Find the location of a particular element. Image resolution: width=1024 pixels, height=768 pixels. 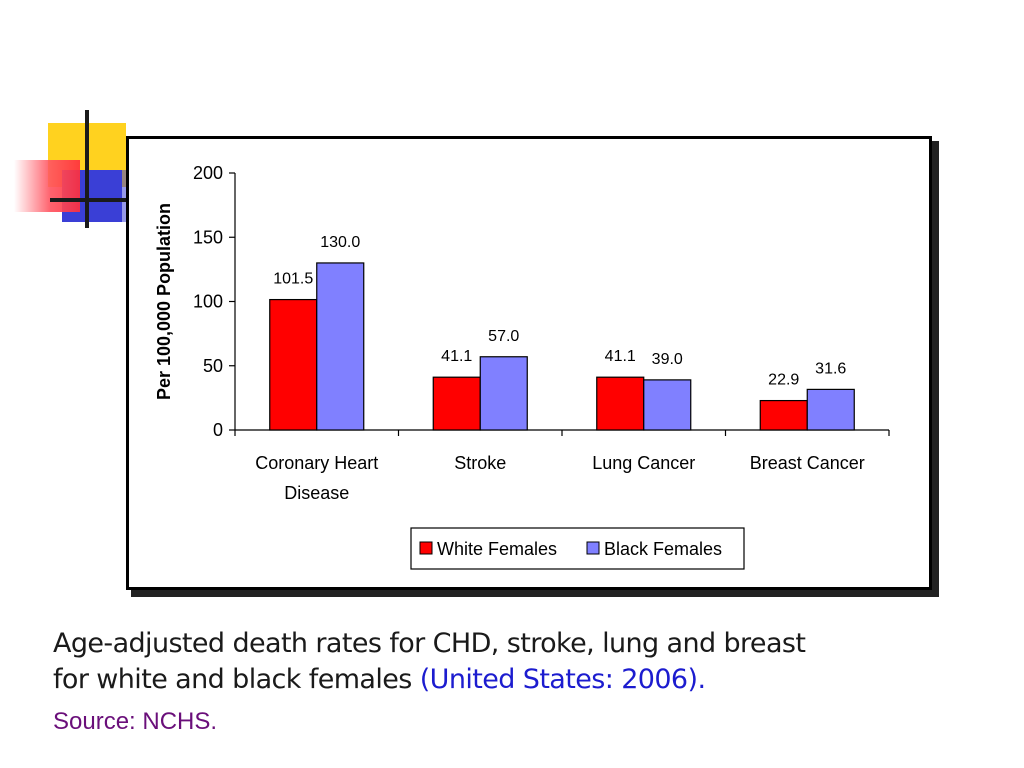

decor-red-square is located at coordinates (47, 186).